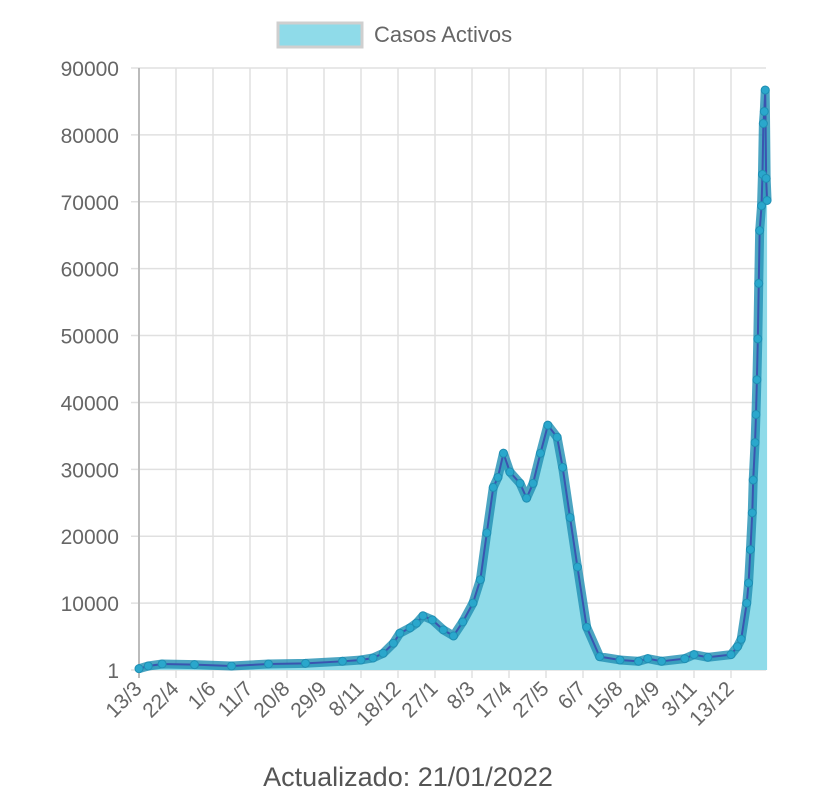 The height and width of the screenshot is (812, 816). I want to click on y-tick-label: 1, so click(113, 671).